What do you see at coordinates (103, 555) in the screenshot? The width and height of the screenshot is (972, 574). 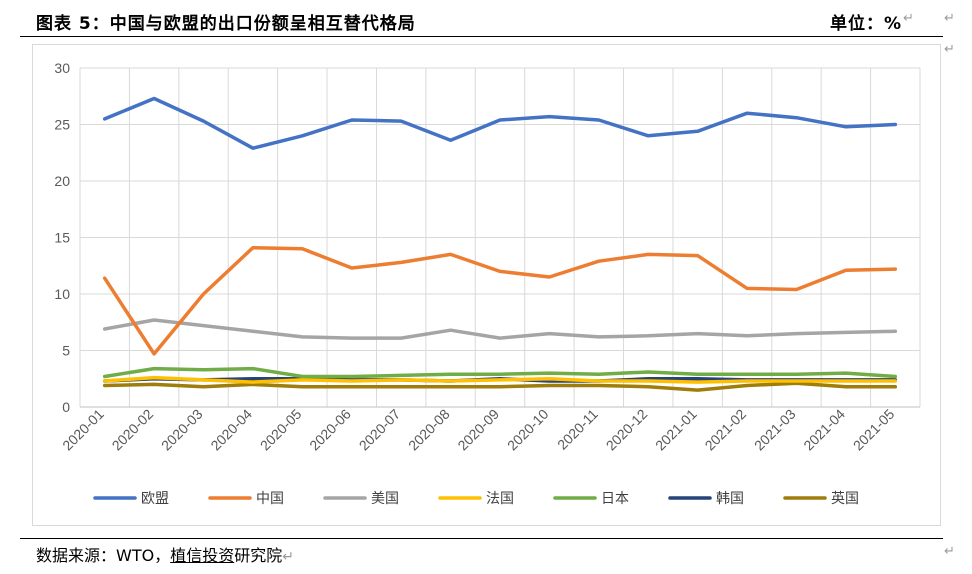 I see `source-prefix: 数据来源：WTO，` at bounding box center [103, 555].